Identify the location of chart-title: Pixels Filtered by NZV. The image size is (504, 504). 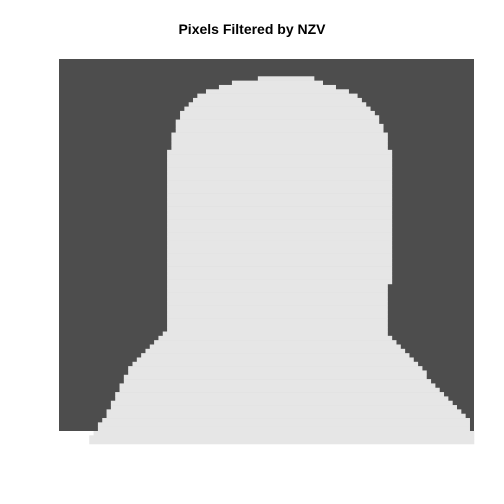
(252, 29).